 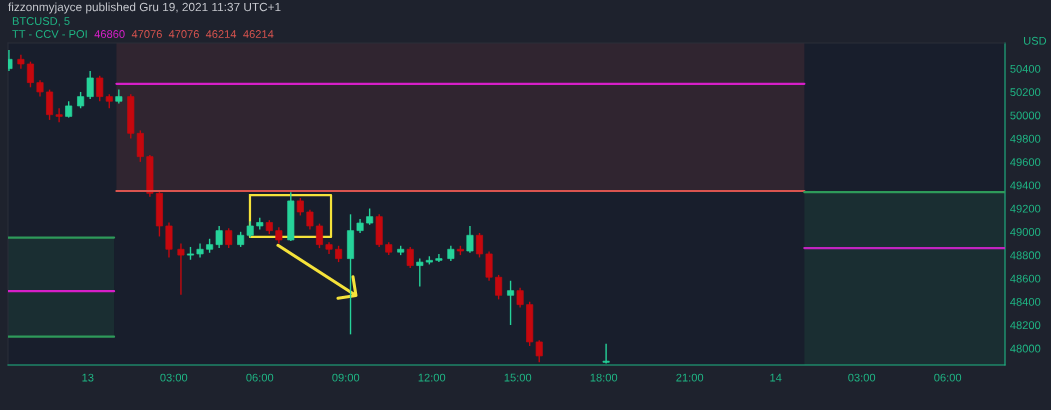 What do you see at coordinates (432, 377) in the screenshot?
I see `x-tick-label: 12:00` at bounding box center [432, 377].